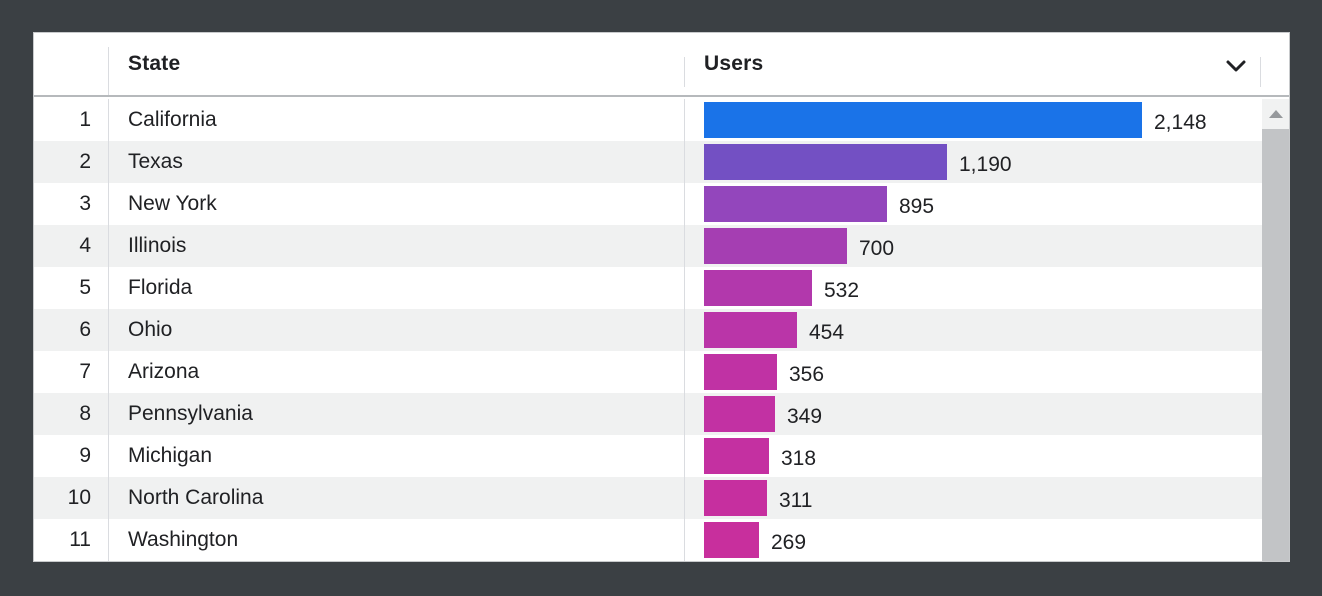 The image size is (1322, 596). I want to click on row-rank: 1, so click(71, 120).